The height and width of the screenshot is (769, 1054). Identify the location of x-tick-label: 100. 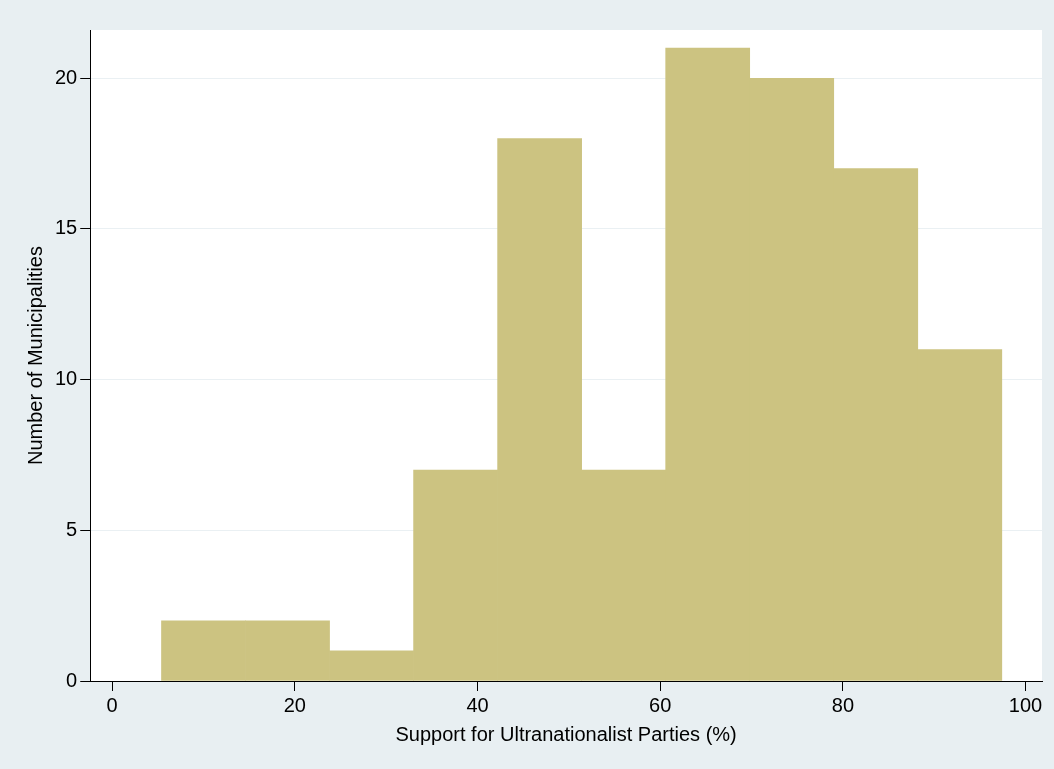
(1025, 704).